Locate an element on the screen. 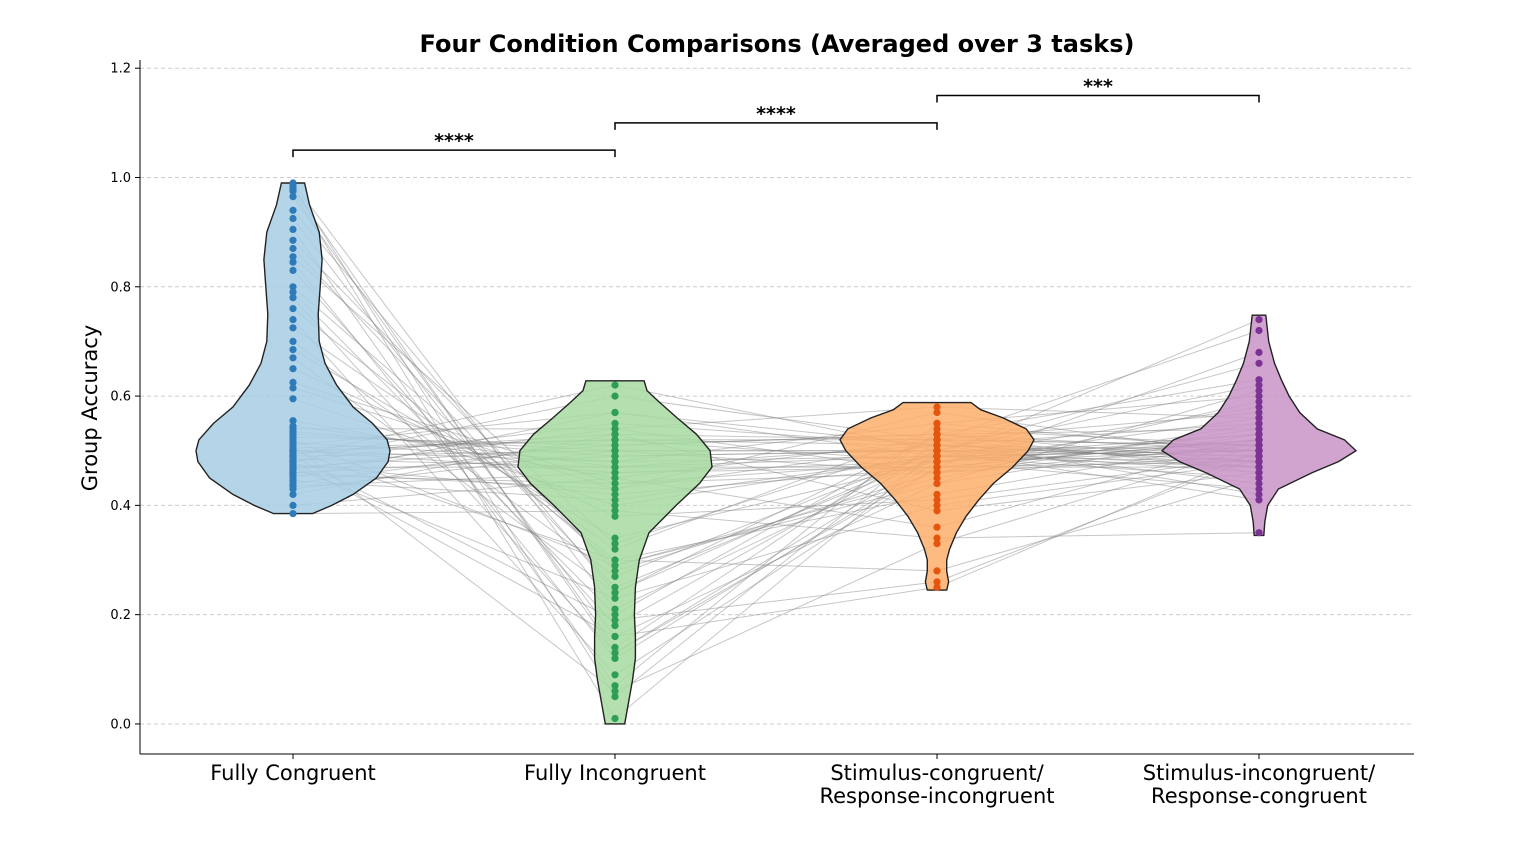 The image size is (1536, 850). x-tick-label: Stimulus-congruent/ is located at coordinates (937, 773).